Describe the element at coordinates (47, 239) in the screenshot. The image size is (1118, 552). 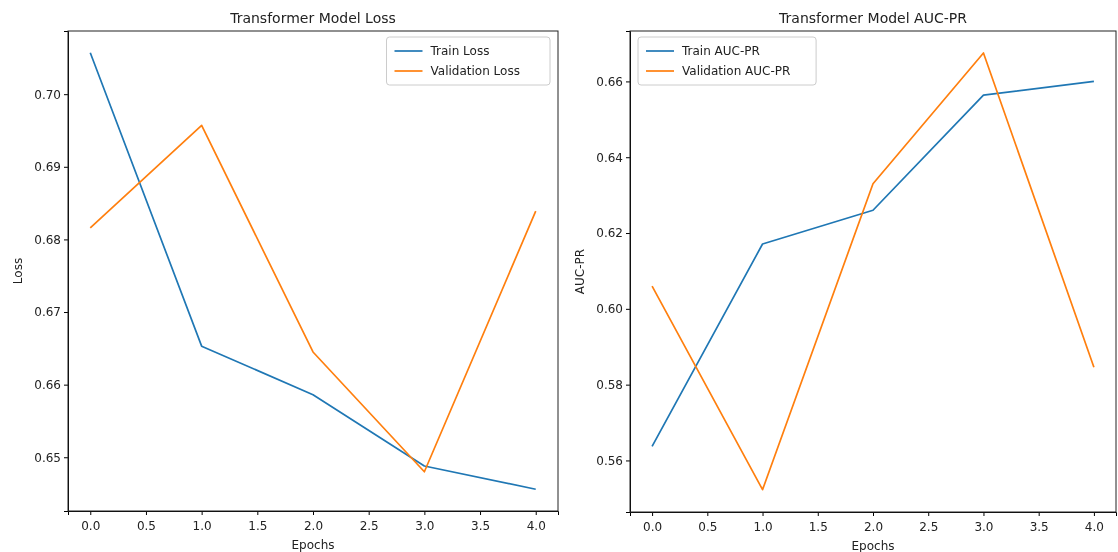
I see `y-tick-label: 0.68` at that location.